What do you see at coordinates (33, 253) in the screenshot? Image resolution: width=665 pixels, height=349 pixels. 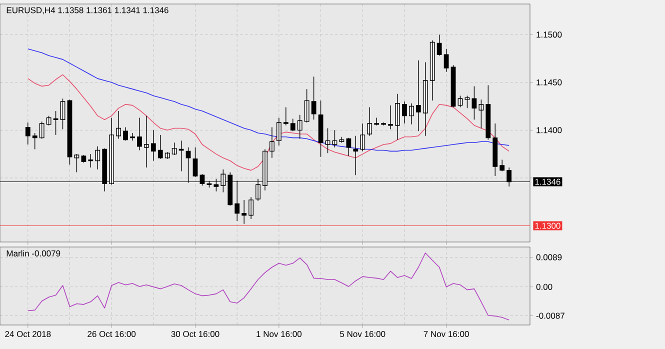 I see `chart-title: Marlin -0.0079` at bounding box center [33, 253].